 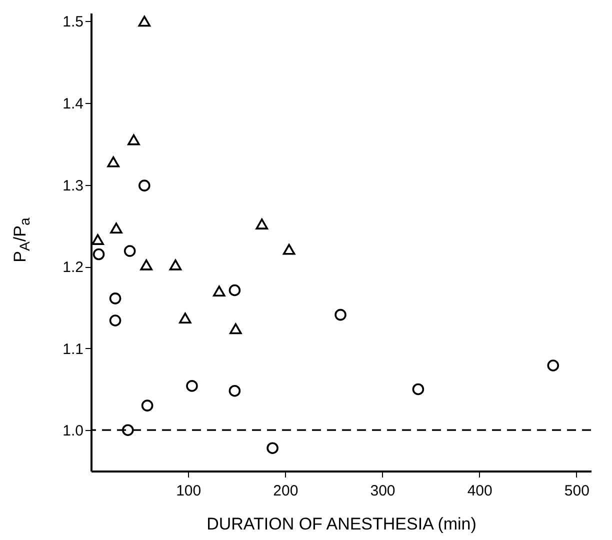 I want to click on y-tick-label: 1.5, so click(x=73, y=22).